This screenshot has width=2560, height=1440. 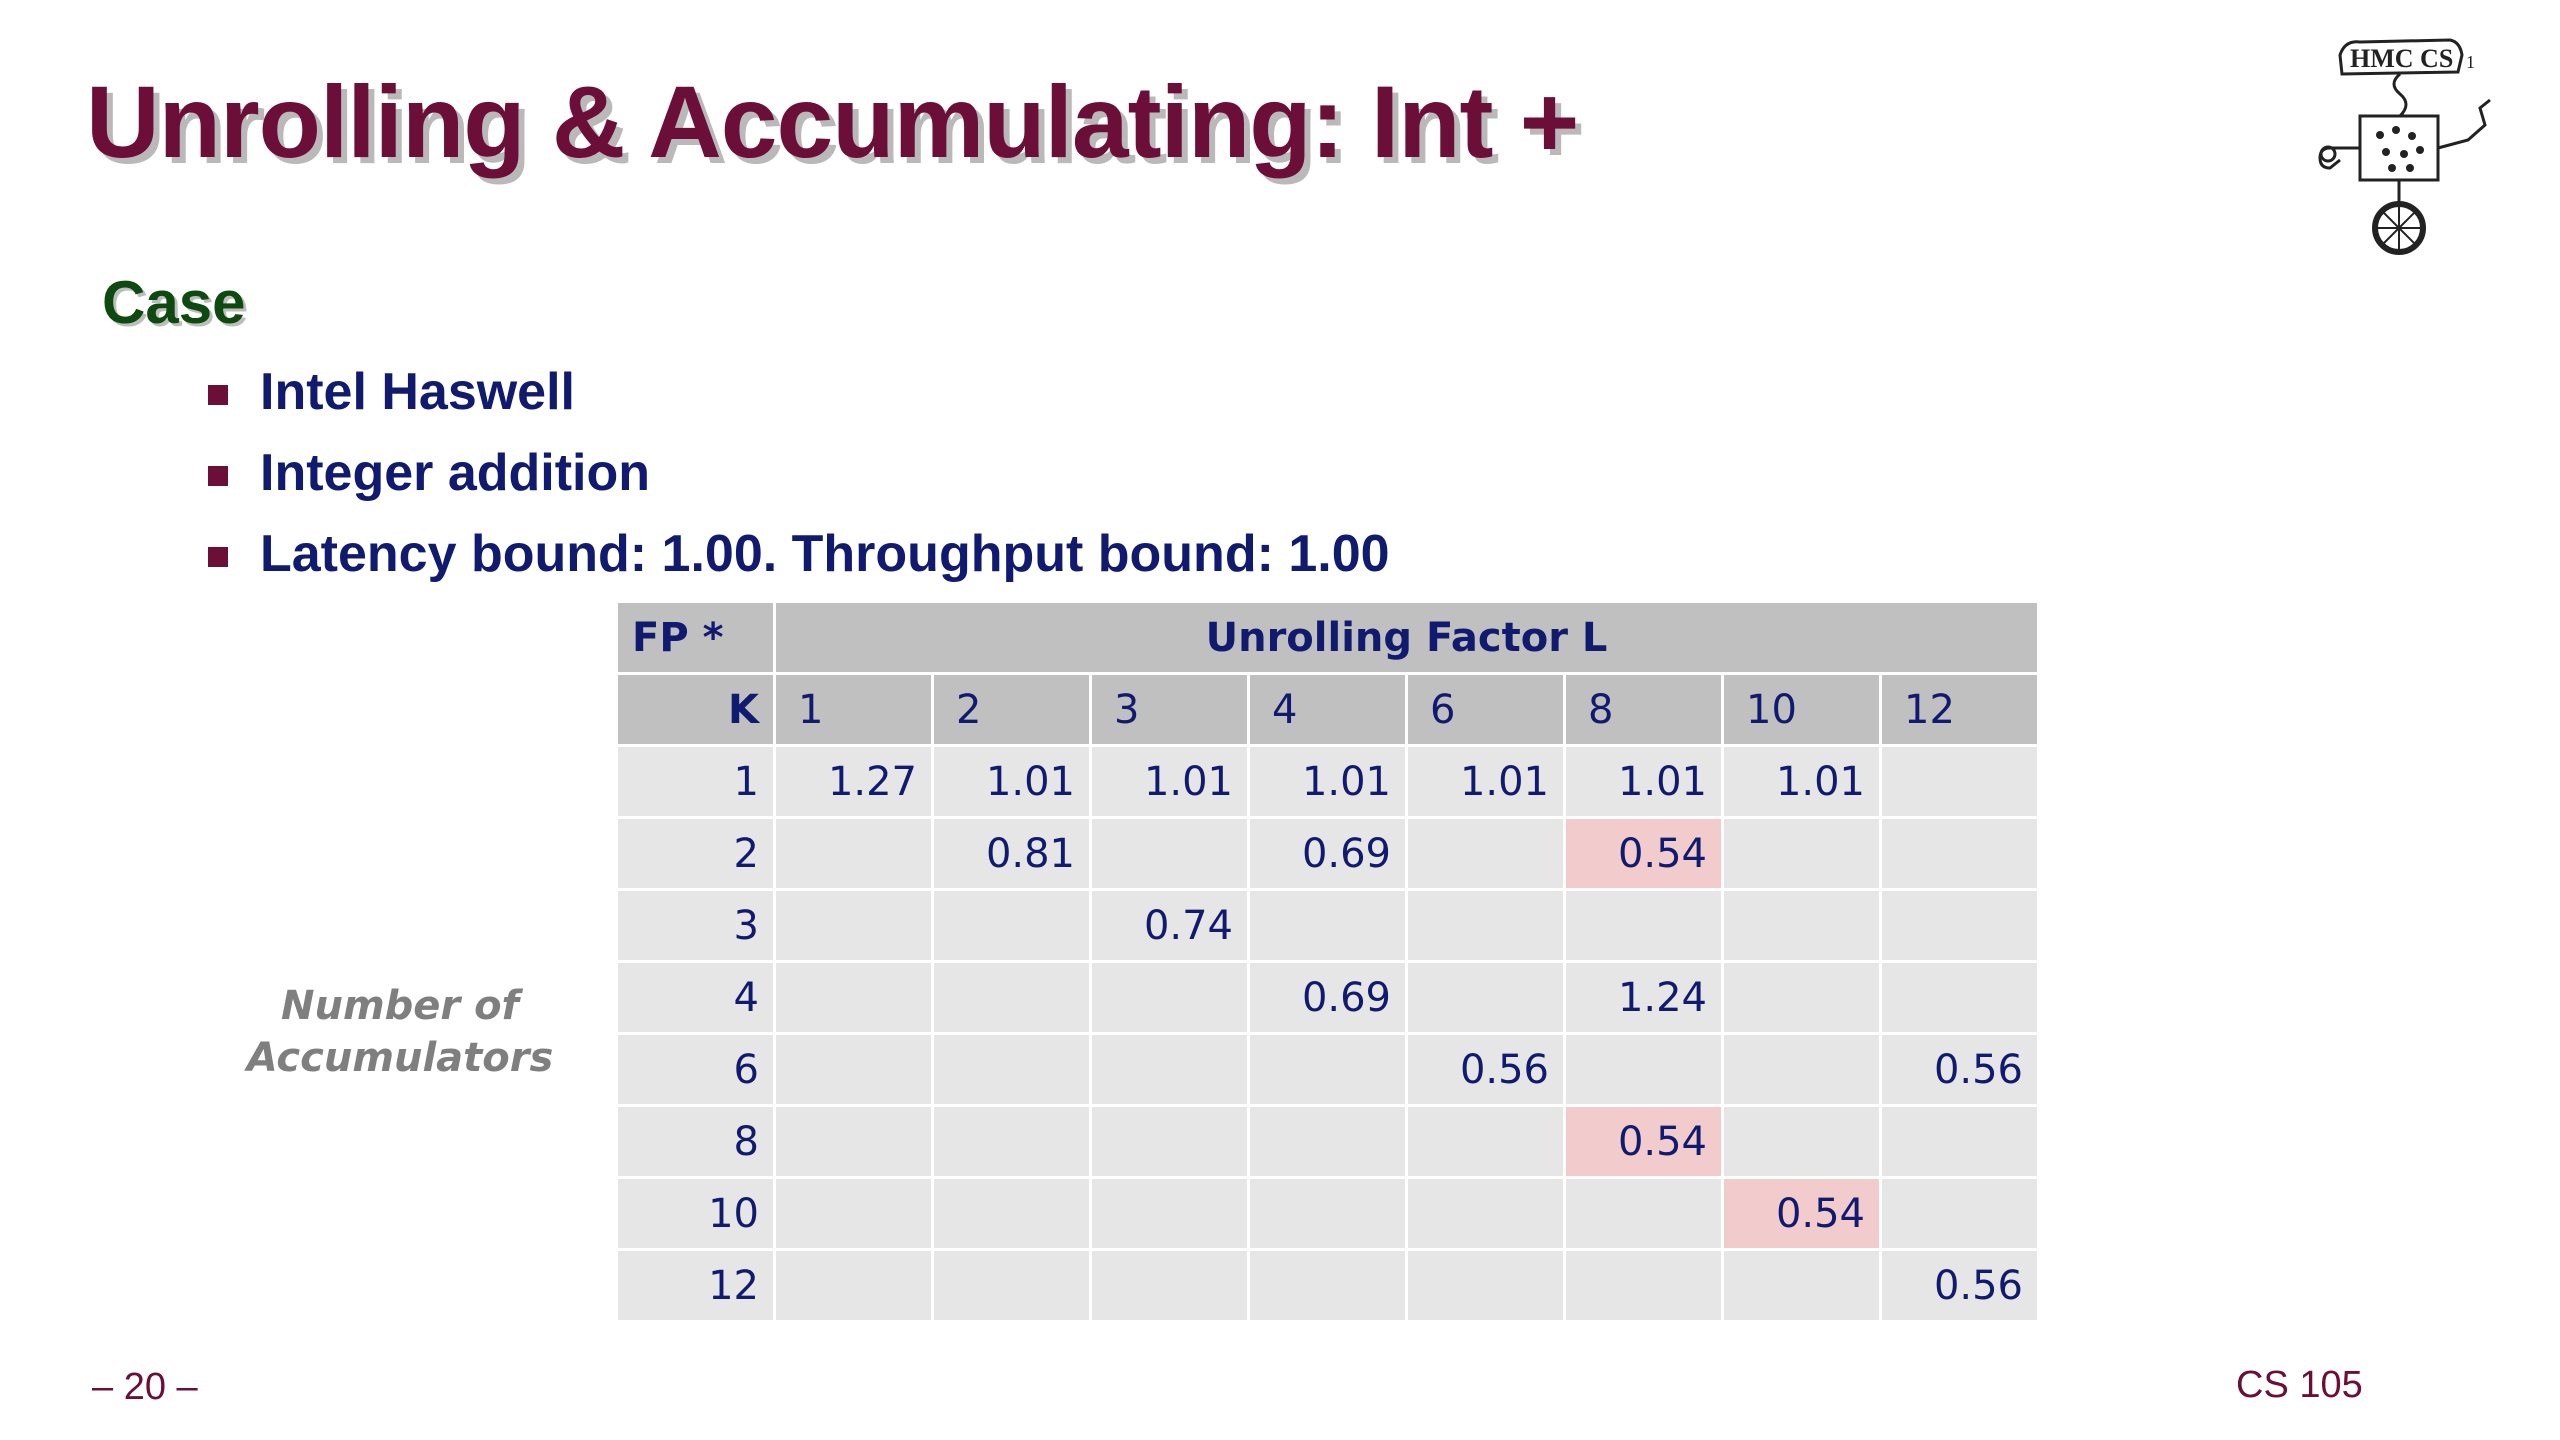 I want to click on table-row: 1 1.27 1.01 1.01 1.01 1.01 1.01 1.01, so click(x=1327, y=781).